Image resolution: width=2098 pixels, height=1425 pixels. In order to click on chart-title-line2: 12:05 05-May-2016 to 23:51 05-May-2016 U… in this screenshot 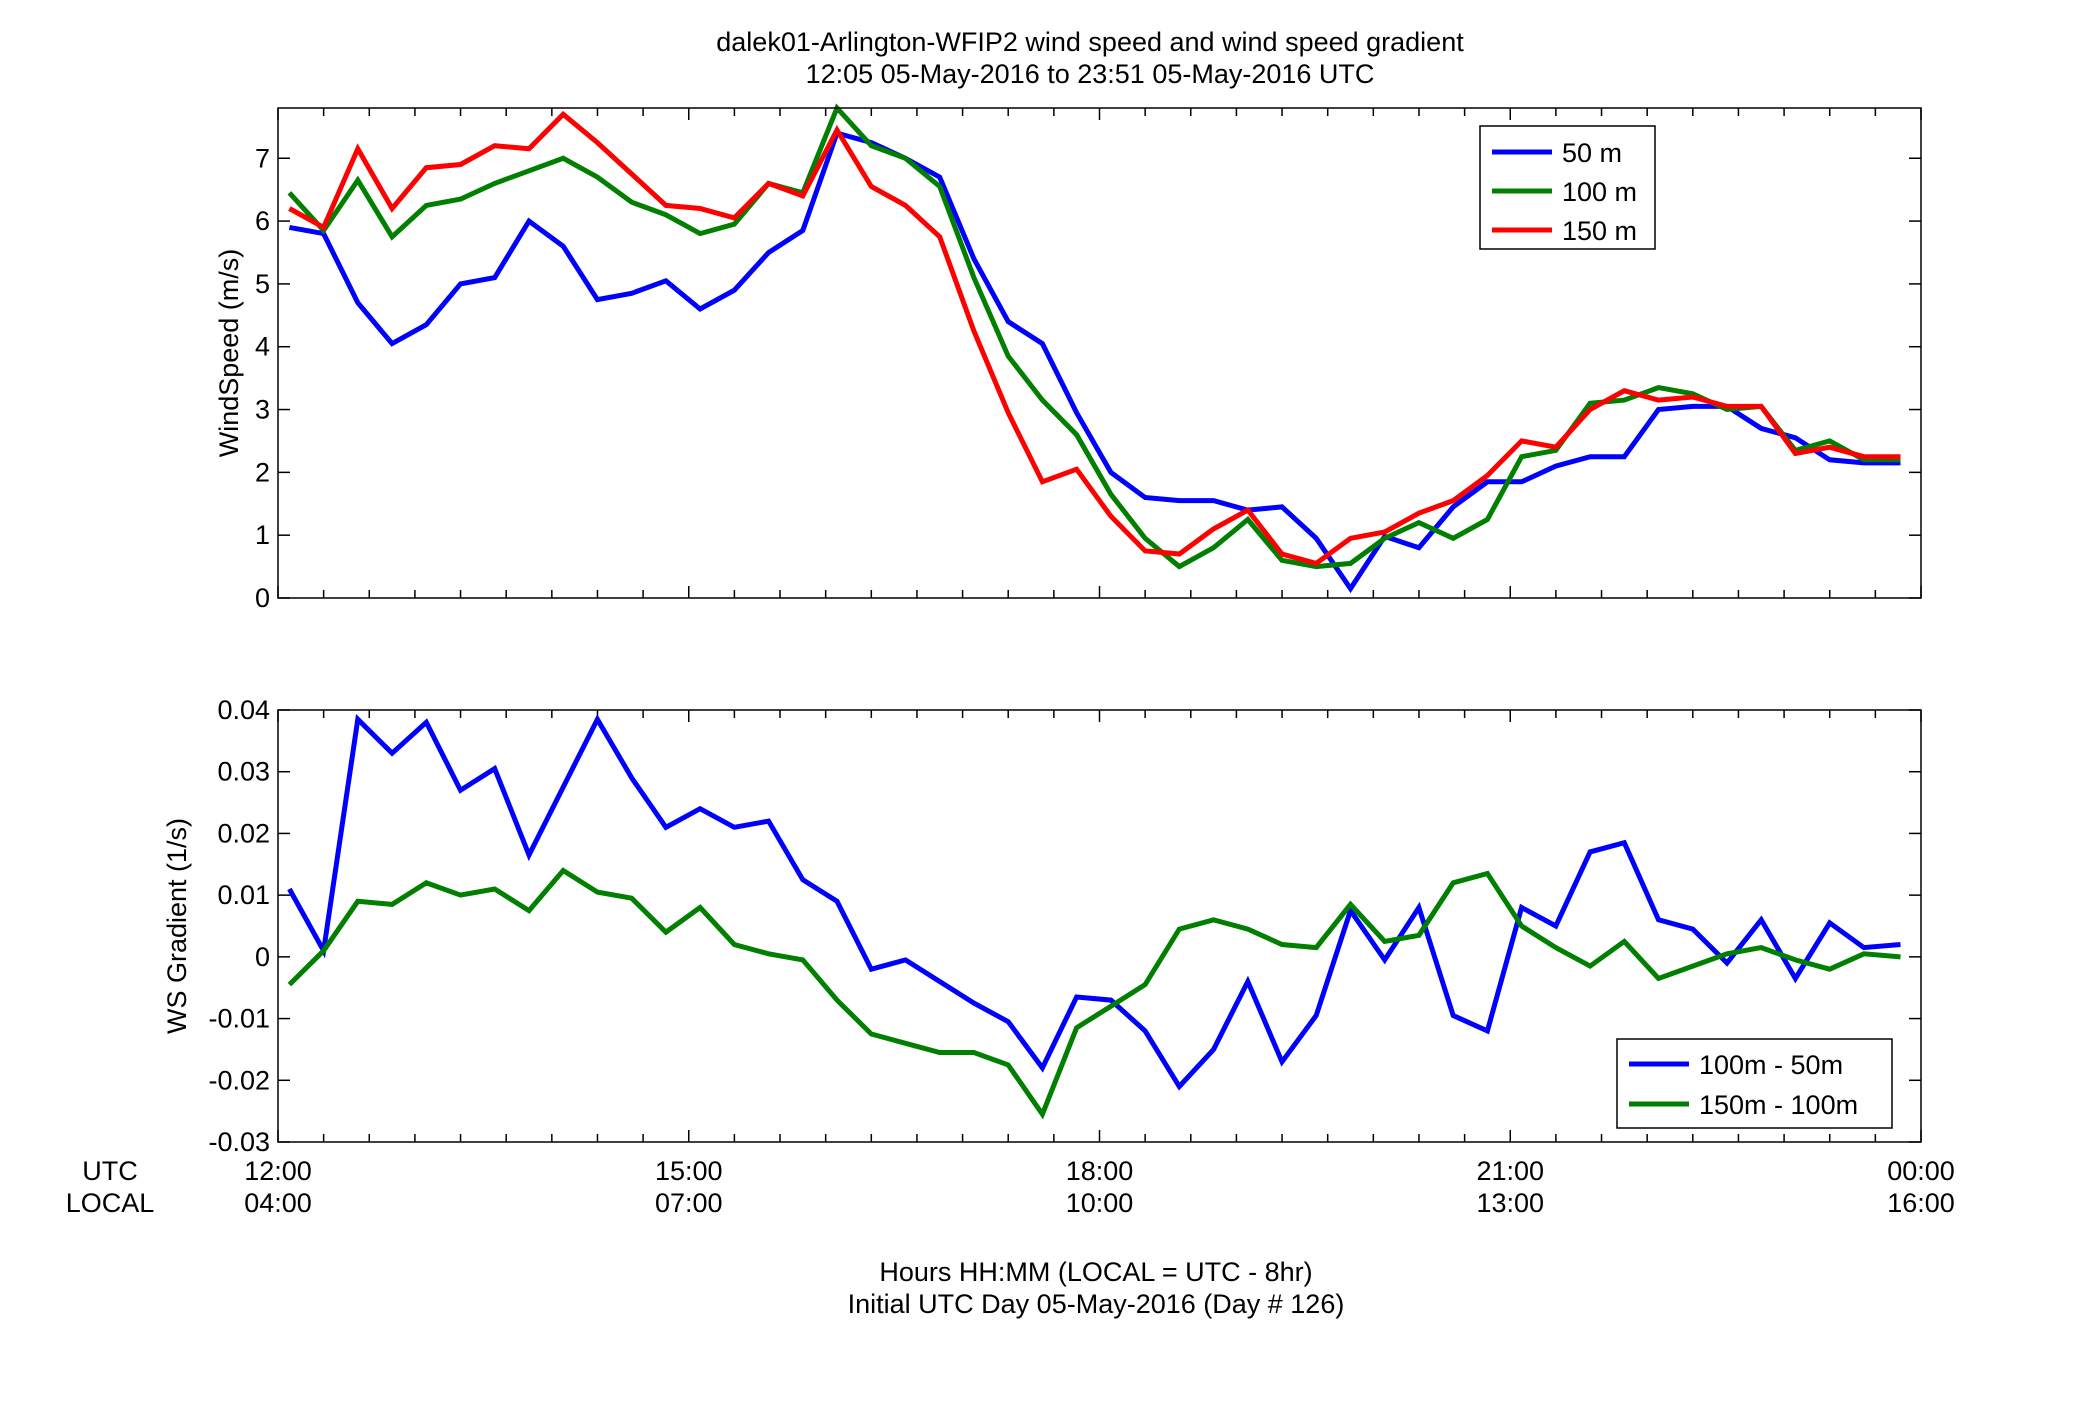, I will do `click(1090, 74)`.